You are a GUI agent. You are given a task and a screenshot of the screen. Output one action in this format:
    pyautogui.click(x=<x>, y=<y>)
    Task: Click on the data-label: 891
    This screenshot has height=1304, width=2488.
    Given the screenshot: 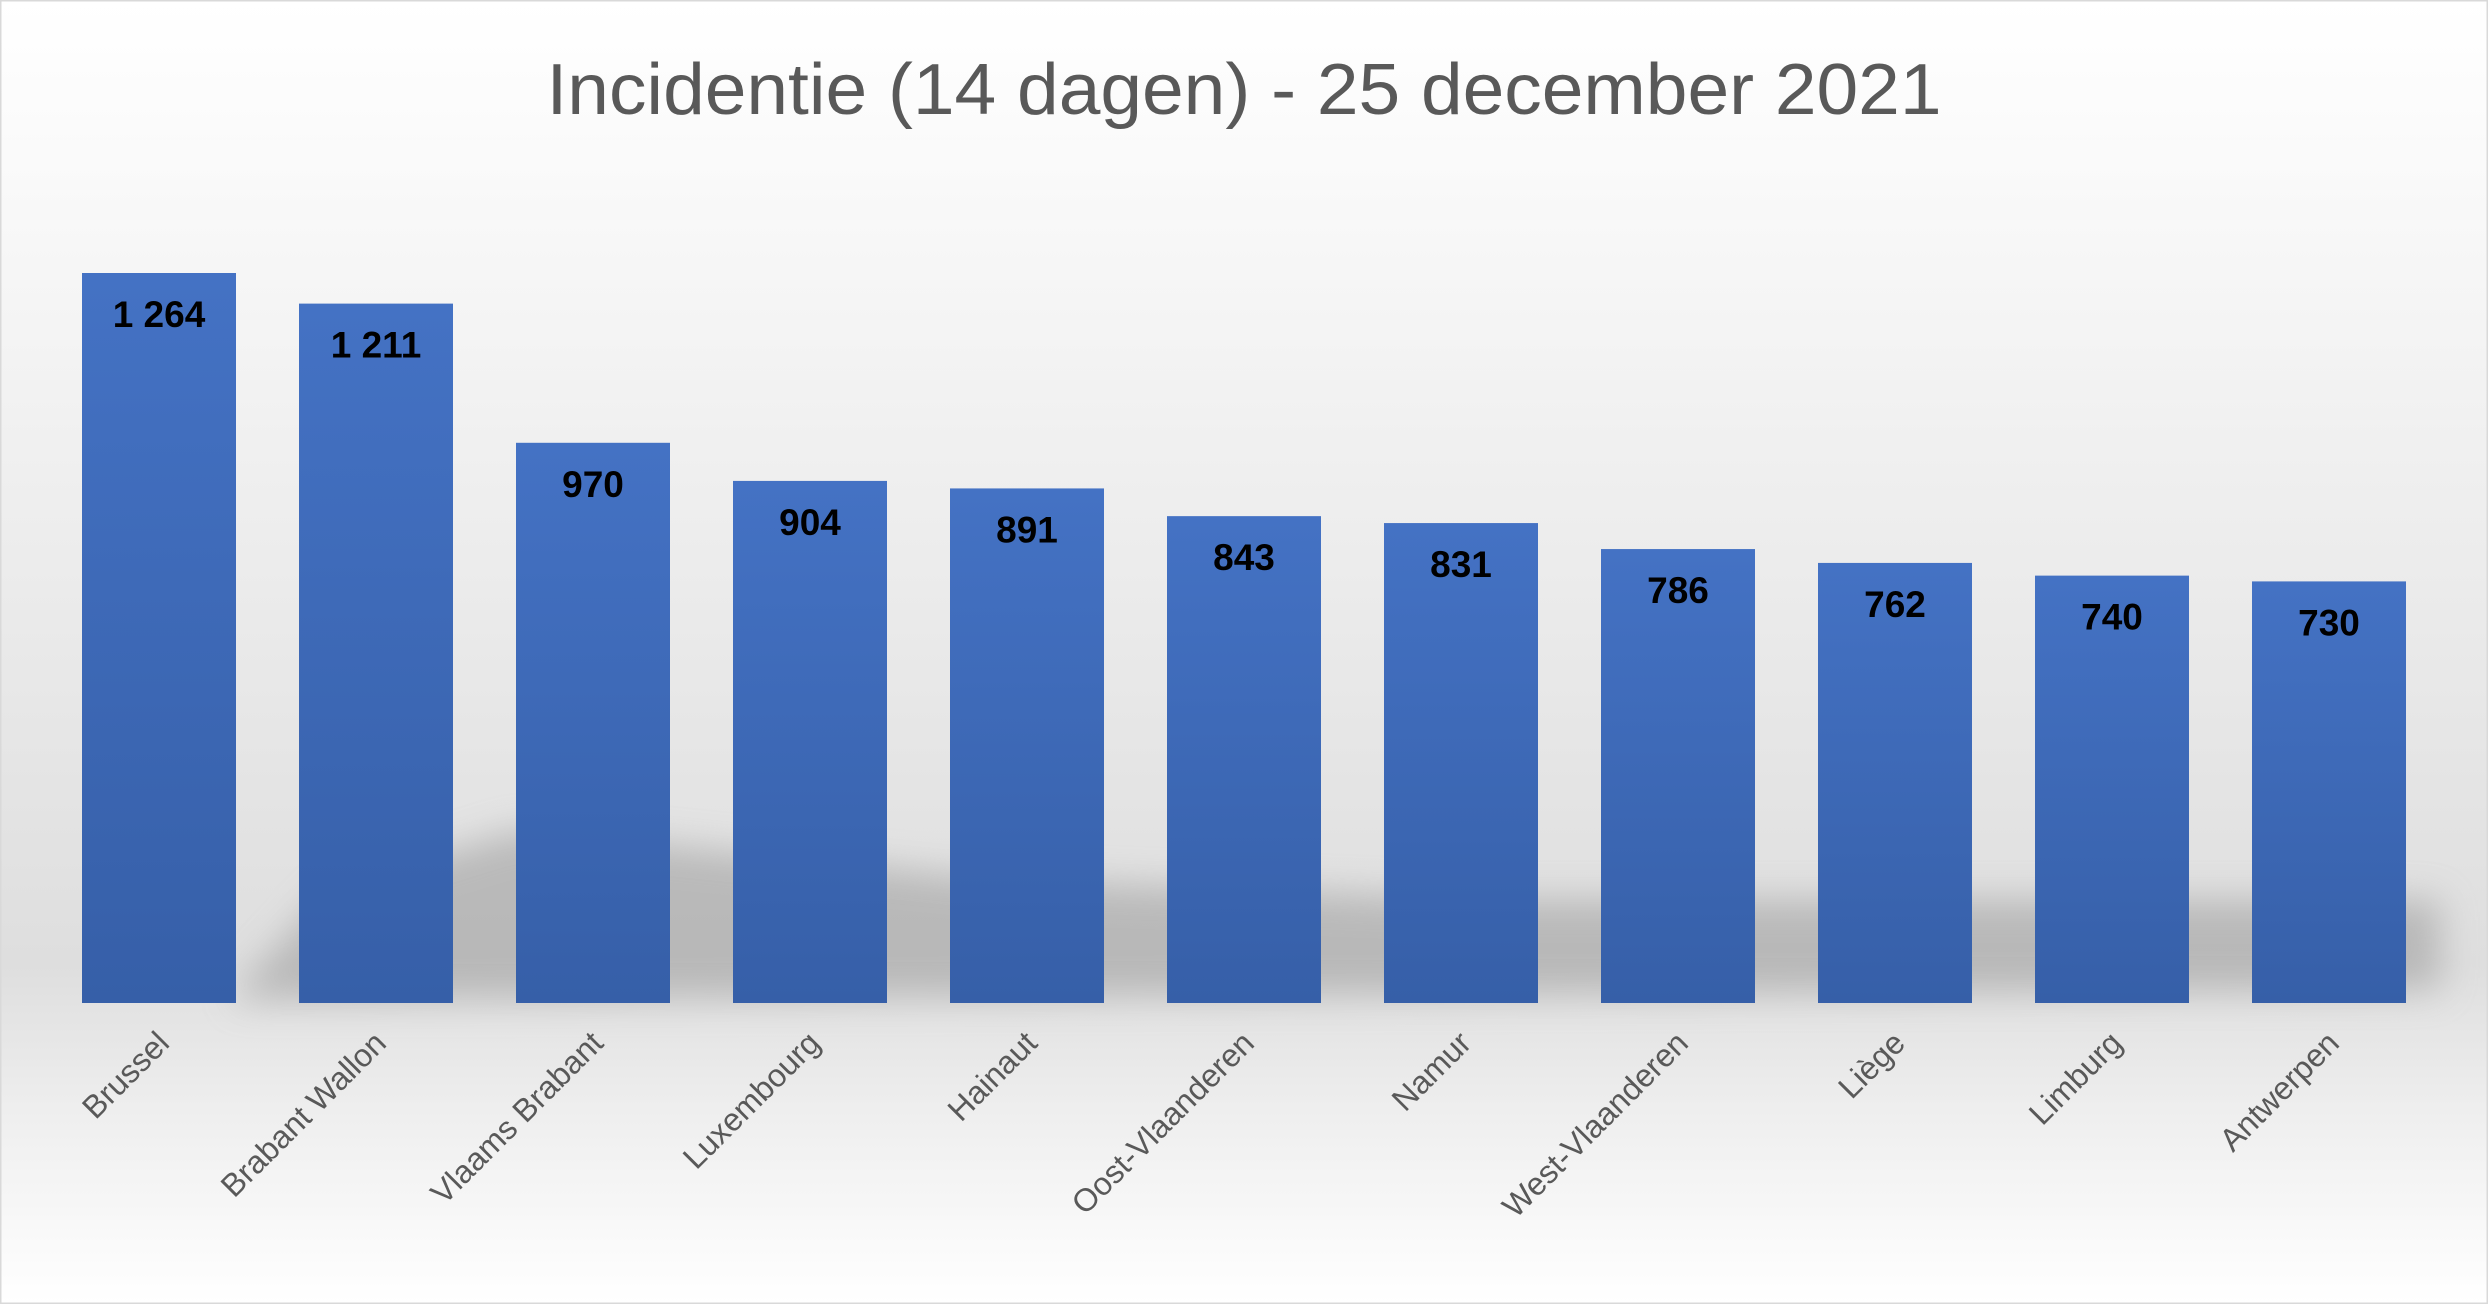 What is the action you would take?
    pyautogui.click(x=1027, y=529)
    